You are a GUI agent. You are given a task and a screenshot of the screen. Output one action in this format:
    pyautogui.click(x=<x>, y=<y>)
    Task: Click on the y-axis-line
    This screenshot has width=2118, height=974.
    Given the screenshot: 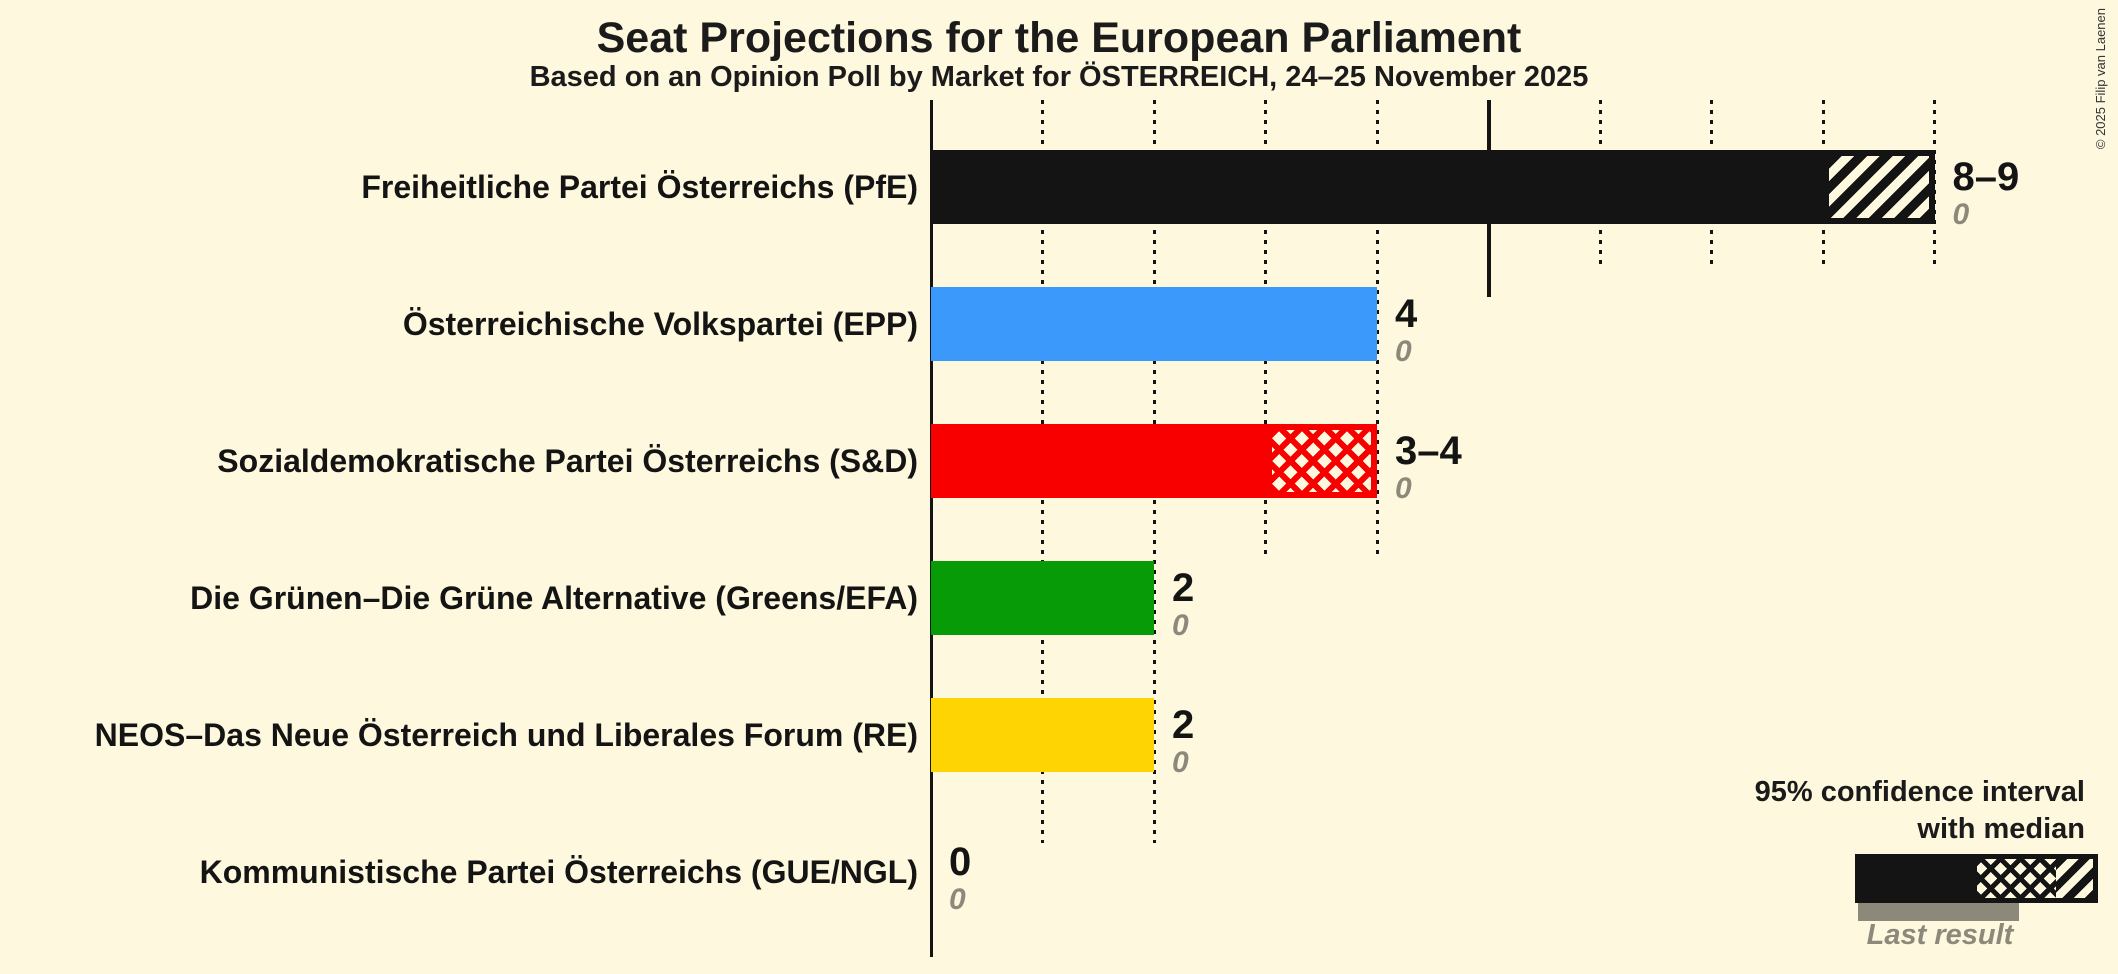 What is the action you would take?
    pyautogui.click(x=931, y=528)
    